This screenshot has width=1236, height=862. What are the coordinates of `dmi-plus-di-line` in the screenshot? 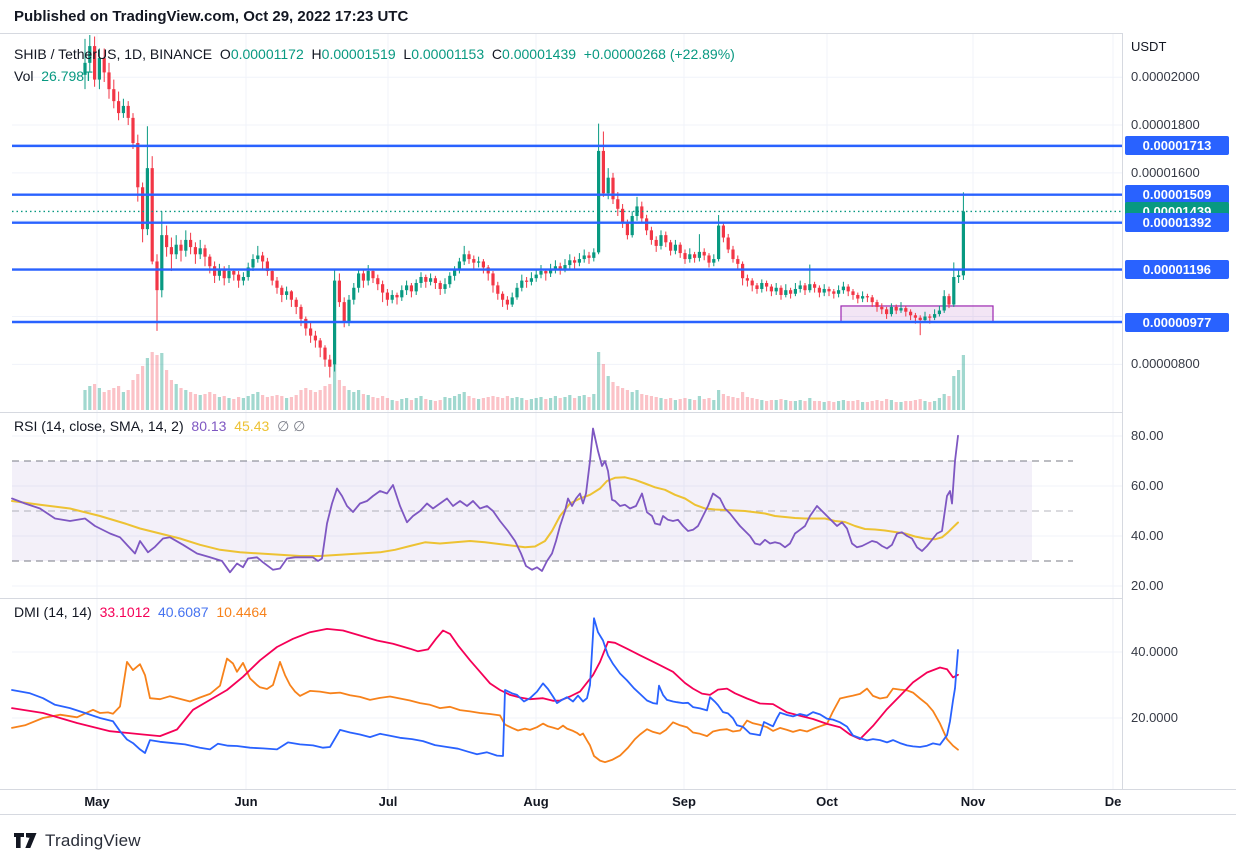 It's located at (485, 687).